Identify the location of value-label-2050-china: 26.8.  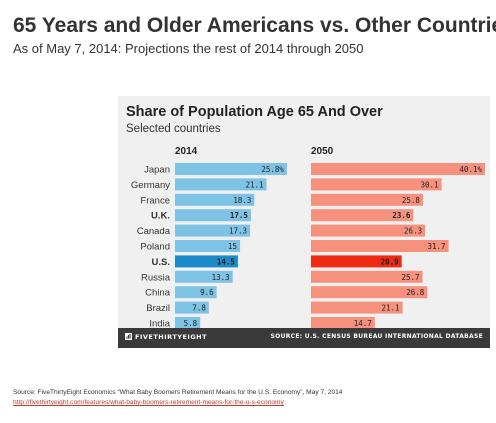
(415, 292).